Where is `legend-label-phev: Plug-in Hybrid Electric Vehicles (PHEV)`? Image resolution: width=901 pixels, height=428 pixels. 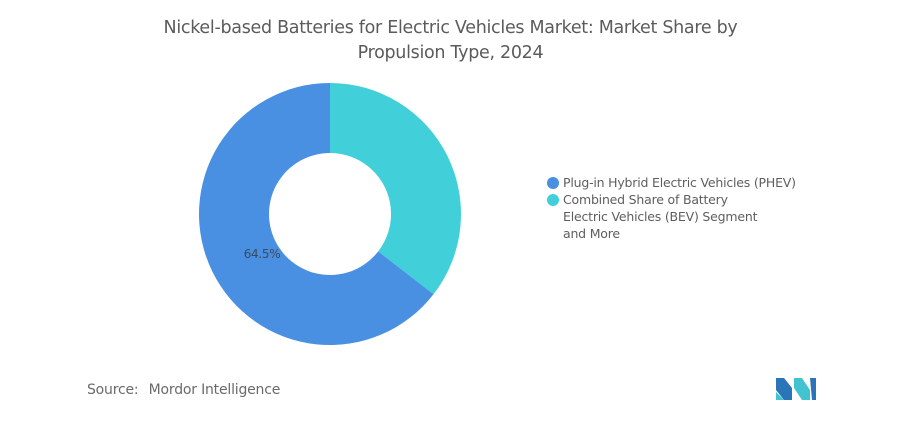 legend-label-phev: Plug-in Hybrid Electric Vehicles (PHEV) is located at coordinates (679, 182).